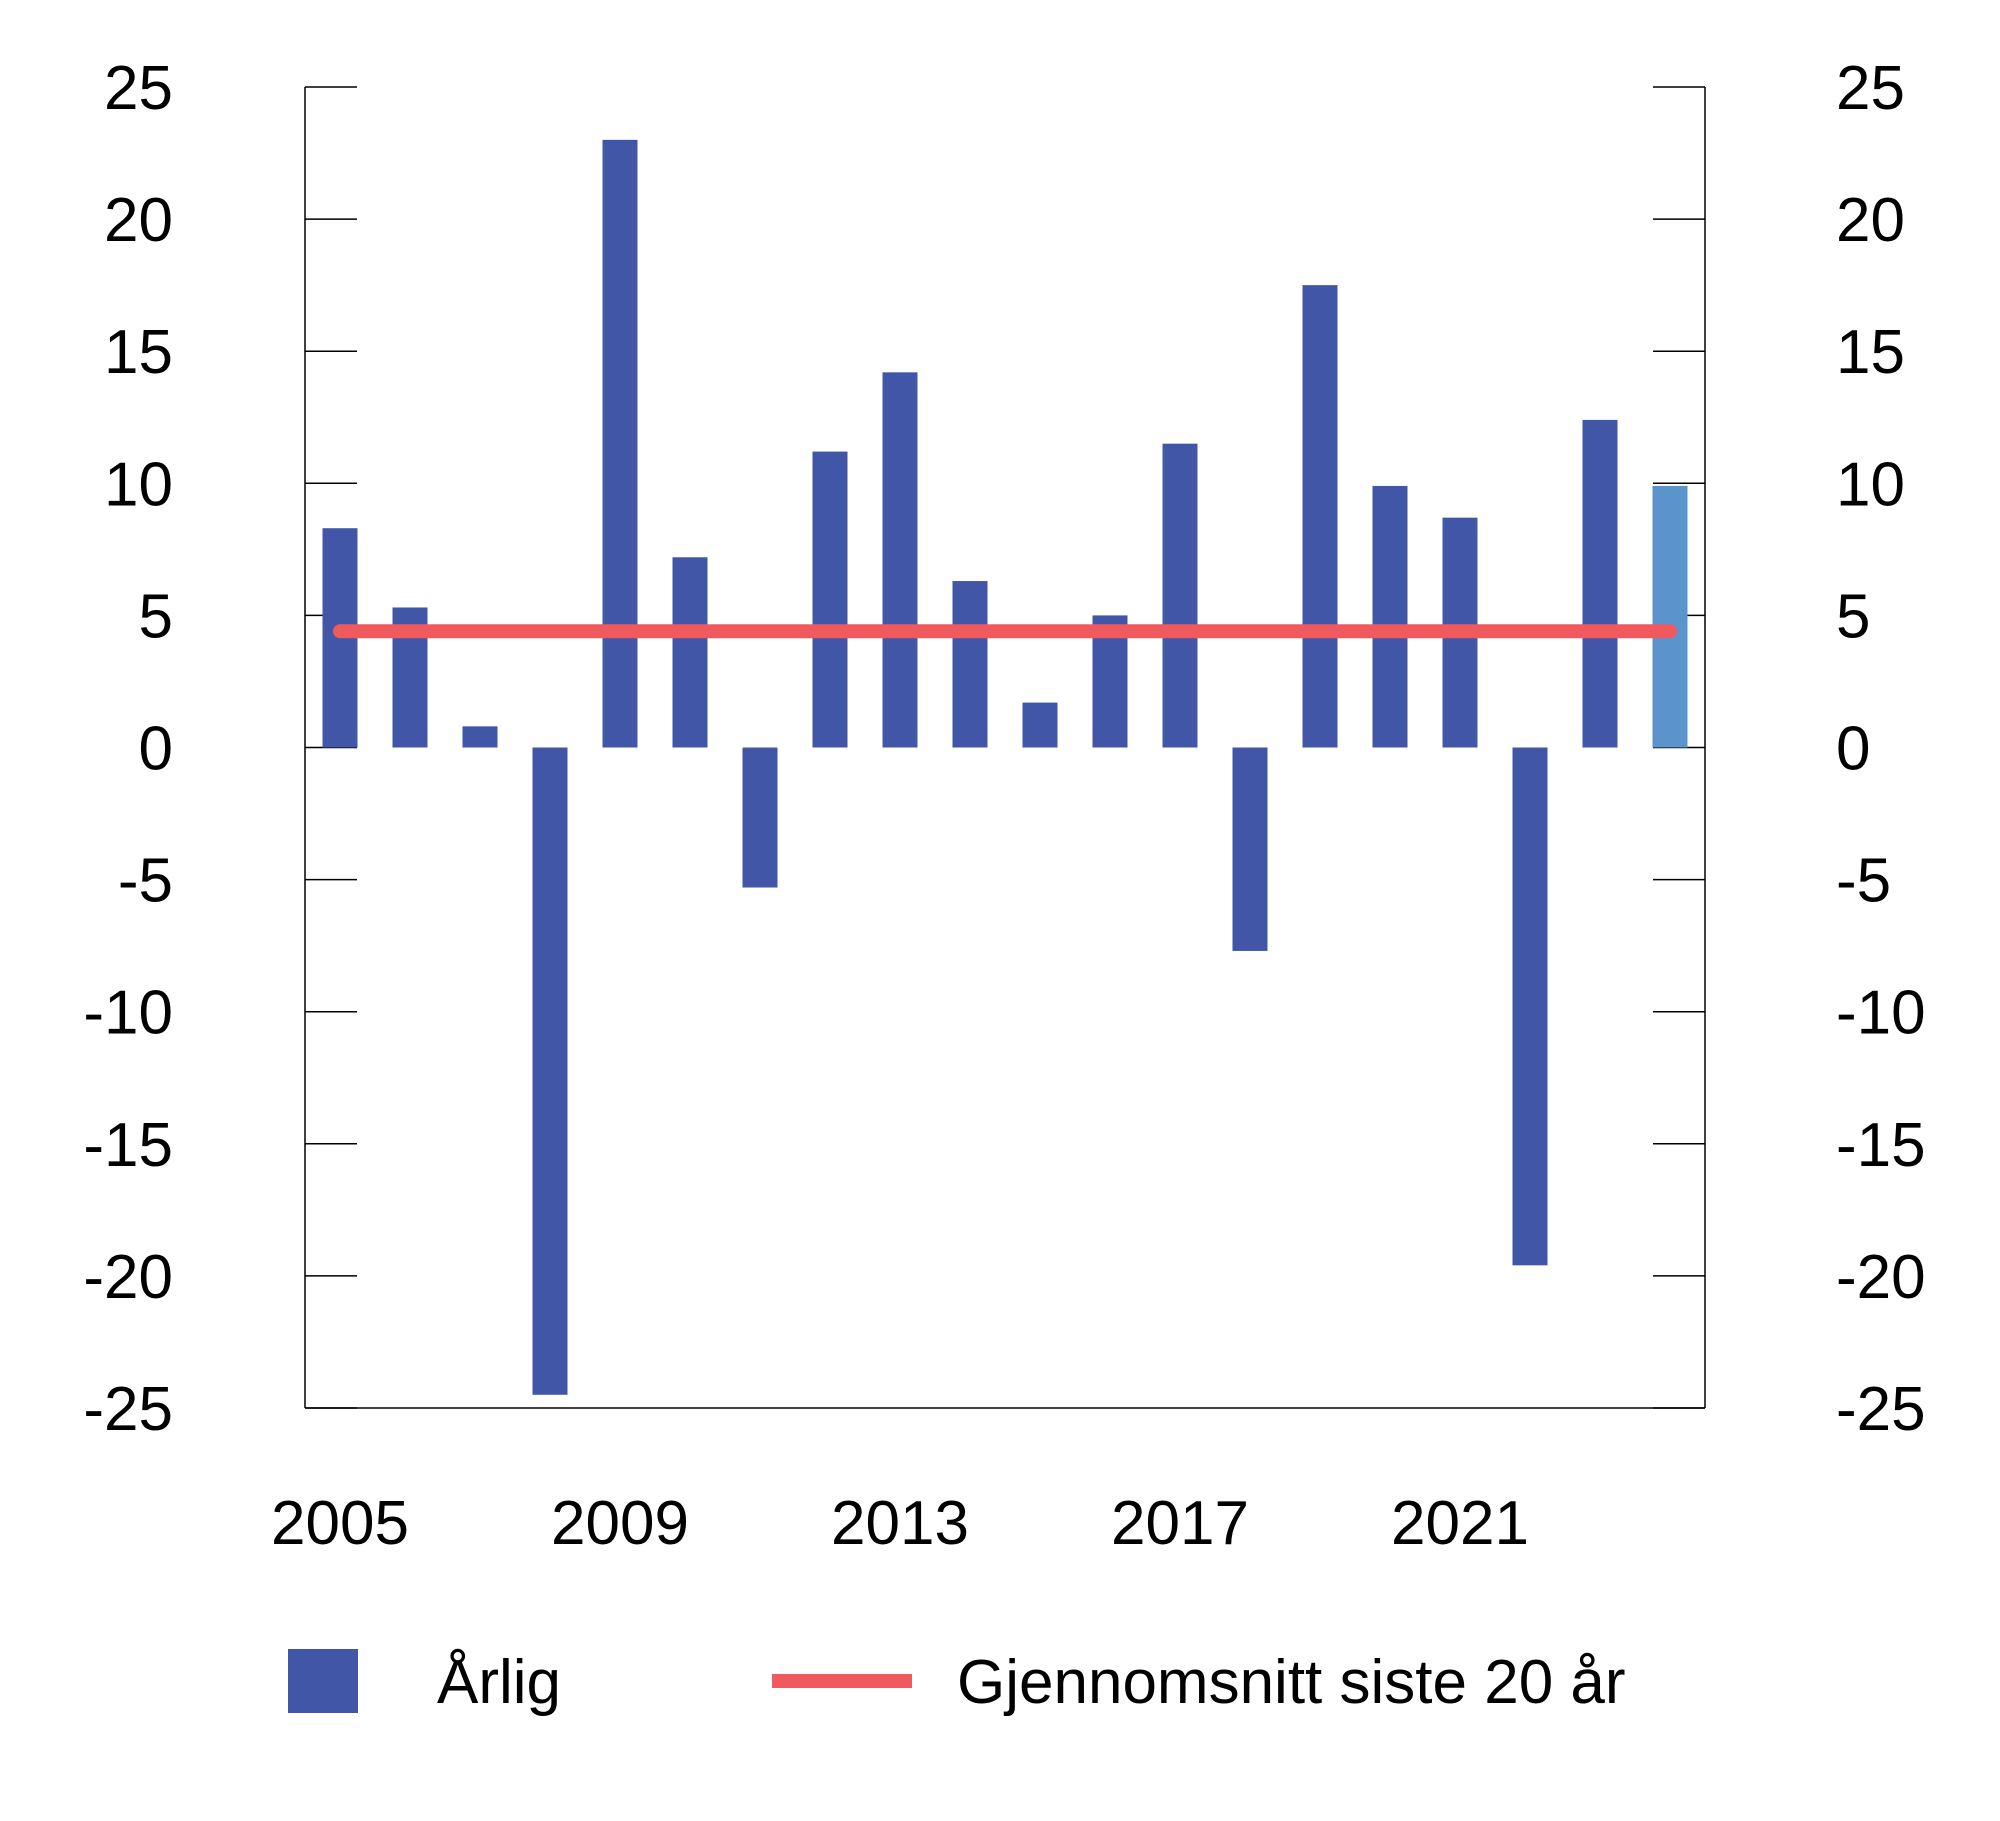 Image resolution: width=2000 pixels, height=1821 pixels. Describe the element at coordinates (1670, 616) in the screenshot. I see `bar-2024` at that location.